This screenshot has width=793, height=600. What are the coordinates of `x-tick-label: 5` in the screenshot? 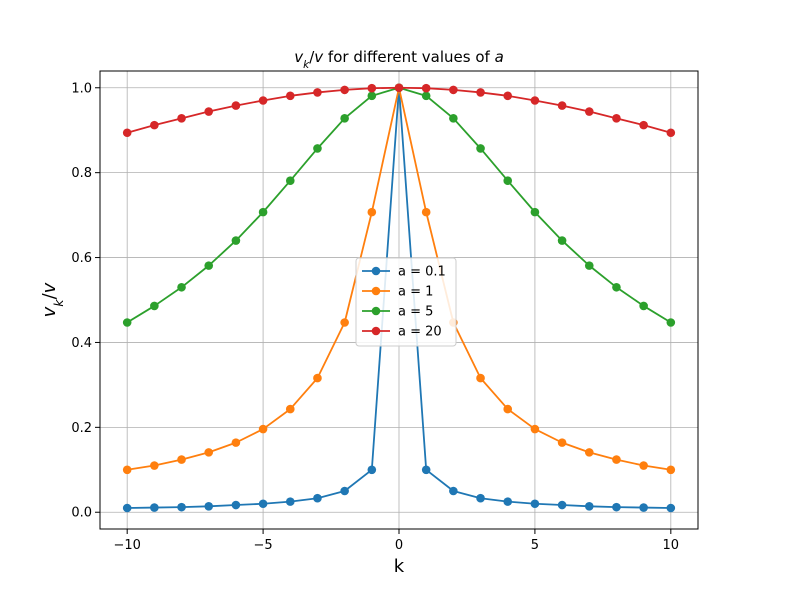 It's located at (535, 545).